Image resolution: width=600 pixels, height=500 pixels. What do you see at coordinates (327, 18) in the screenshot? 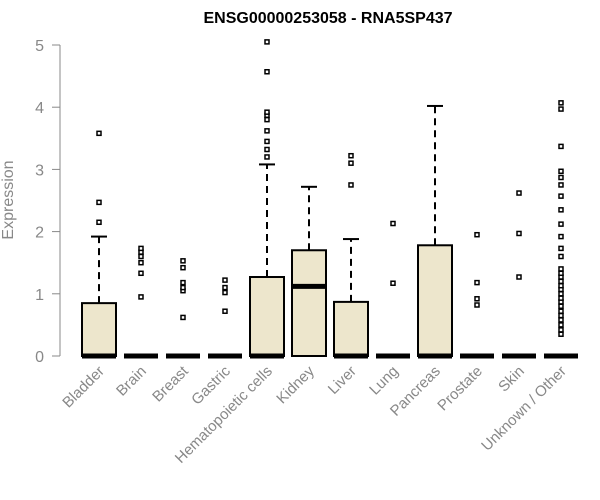
I see `chart-title: ENSG00000253058 - RNA5SP437` at bounding box center [327, 18].